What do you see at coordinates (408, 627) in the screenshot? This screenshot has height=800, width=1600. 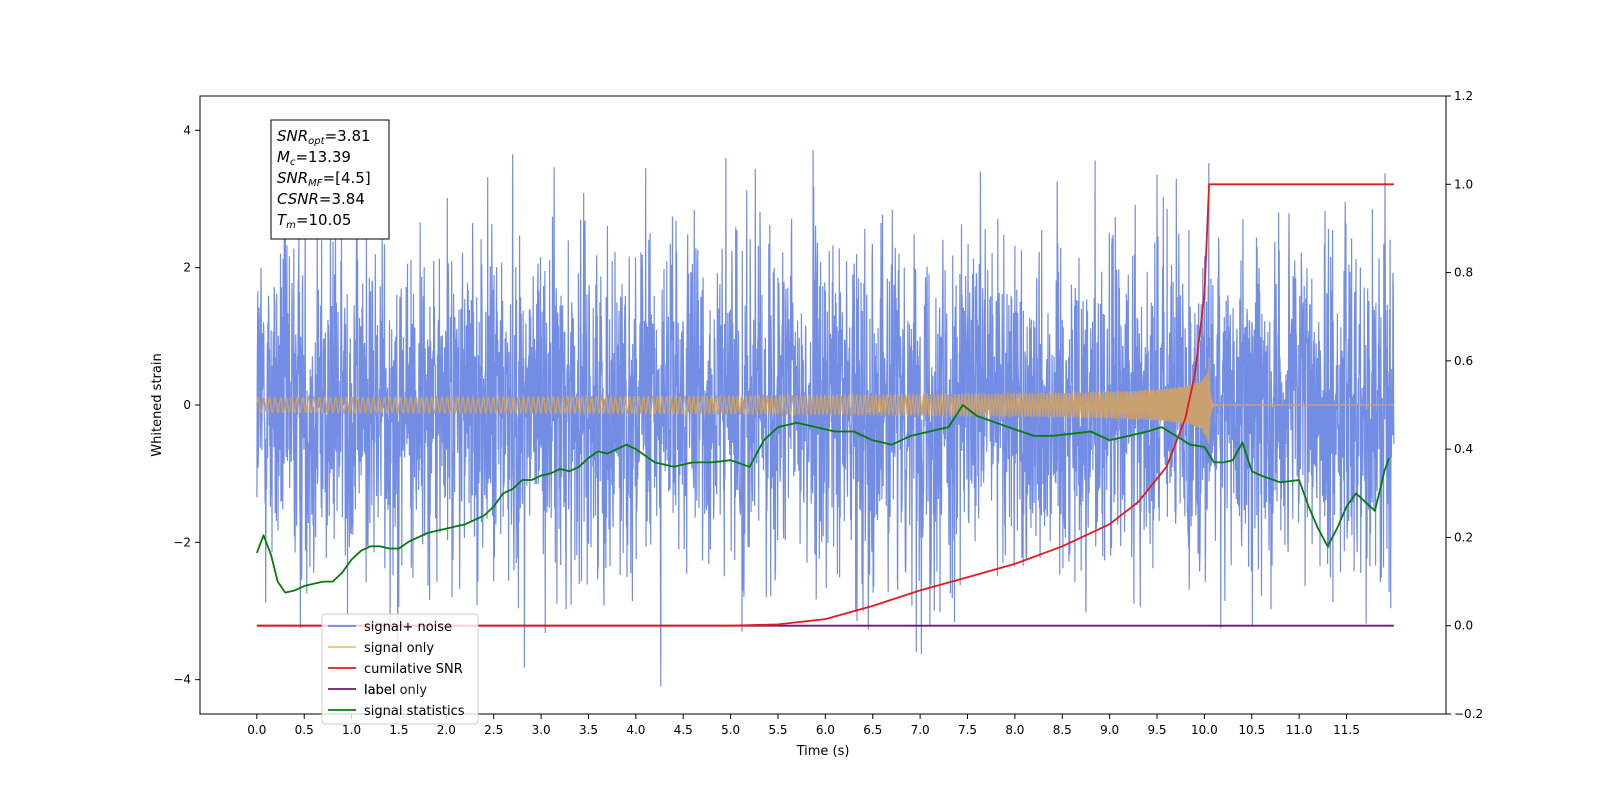 I see `legend-label: signal+ noise` at bounding box center [408, 627].